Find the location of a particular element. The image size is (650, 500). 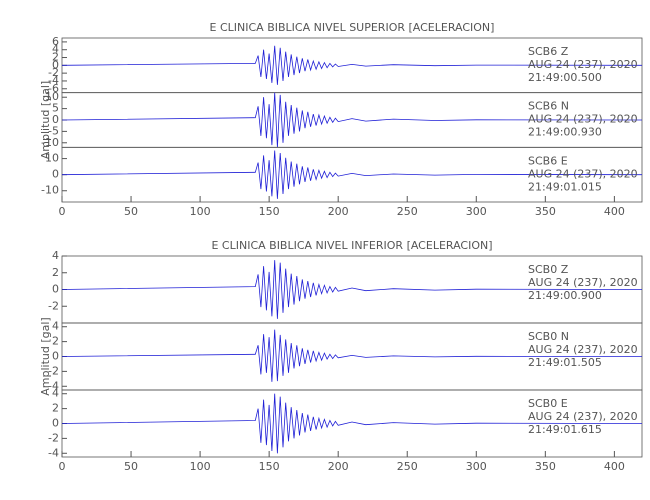

y-tick-label: -5 is located at coordinates (53, 130).